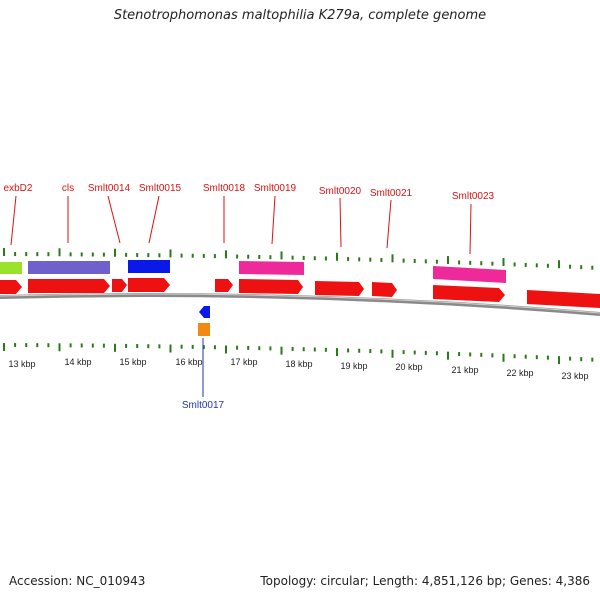 This screenshot has height=600, width=600. I want to click on genome-backbone, so click(300, 304).